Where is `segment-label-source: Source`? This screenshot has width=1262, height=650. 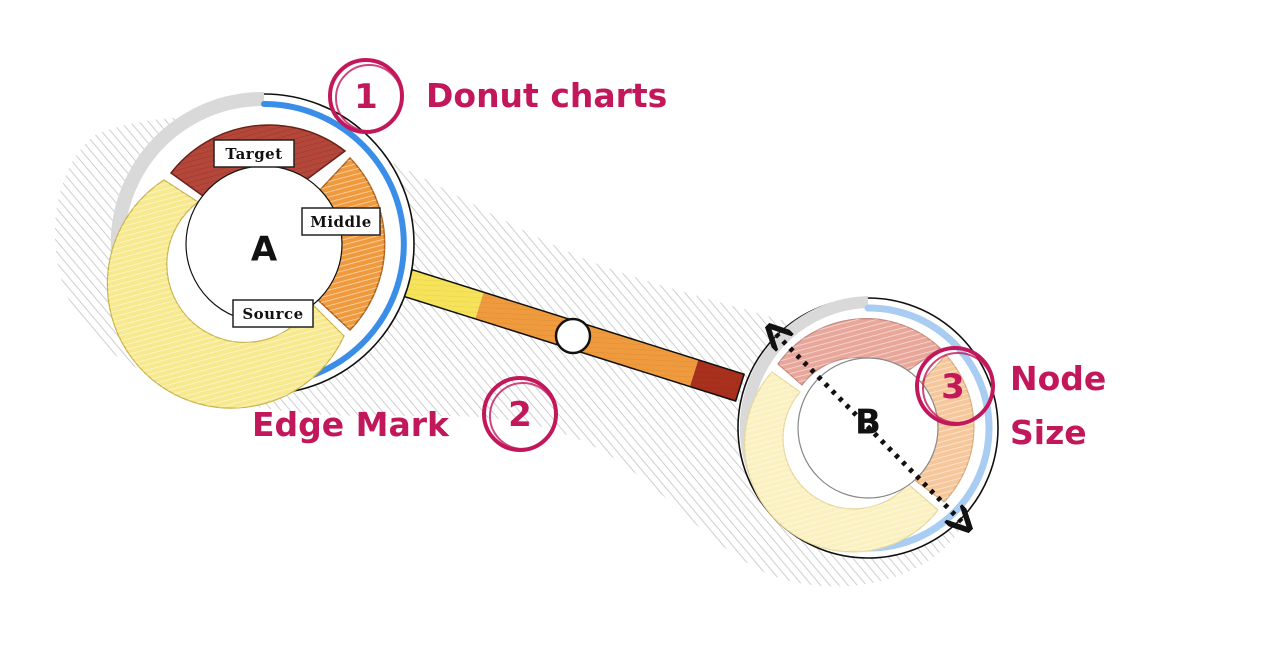
segment-label-source: Source is located at coordinates (273, 313).